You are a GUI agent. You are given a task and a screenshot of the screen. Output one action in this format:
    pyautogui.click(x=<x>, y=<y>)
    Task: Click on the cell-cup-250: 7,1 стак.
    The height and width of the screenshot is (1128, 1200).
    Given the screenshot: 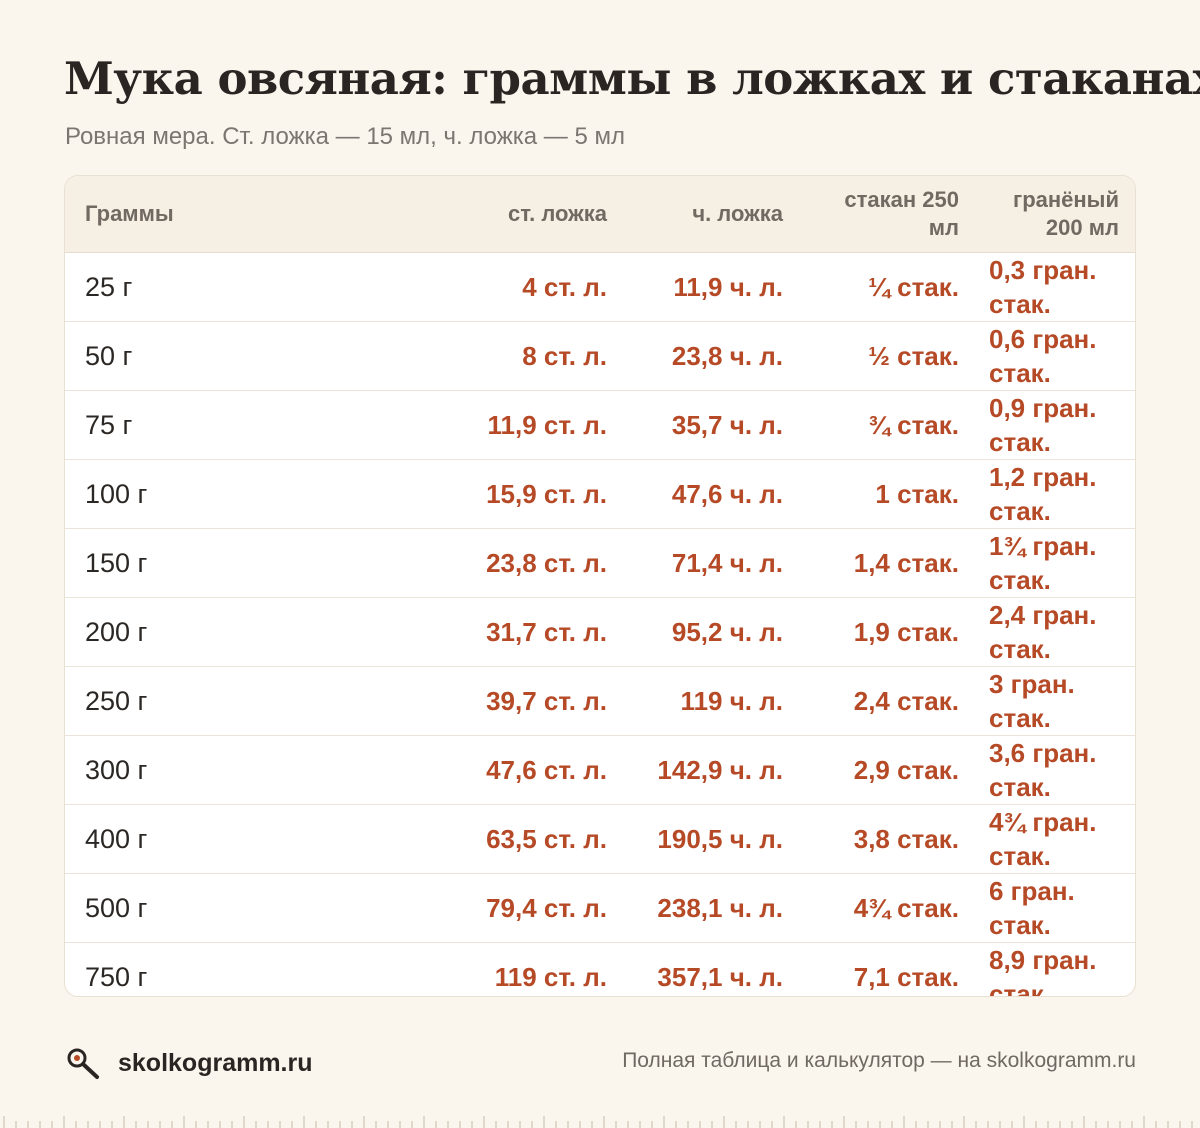 What is the action you would take?
    pyautogui.click(x=889, y=969)
    